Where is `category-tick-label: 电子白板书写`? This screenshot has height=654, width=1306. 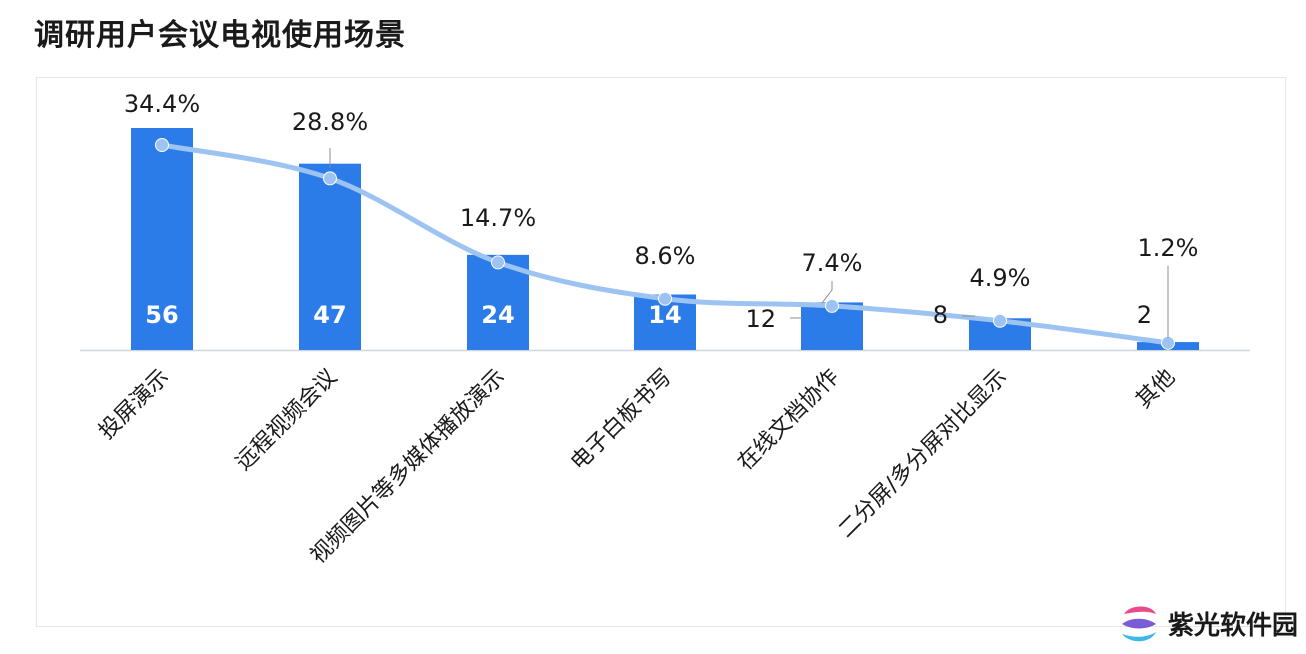 category-tick-label: 电子白板书写 is located at coordinates (621, 420).